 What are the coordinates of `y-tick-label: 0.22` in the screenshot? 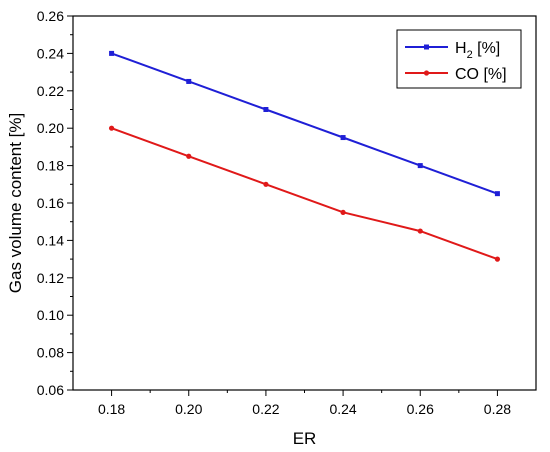 It's located at (50, 91).